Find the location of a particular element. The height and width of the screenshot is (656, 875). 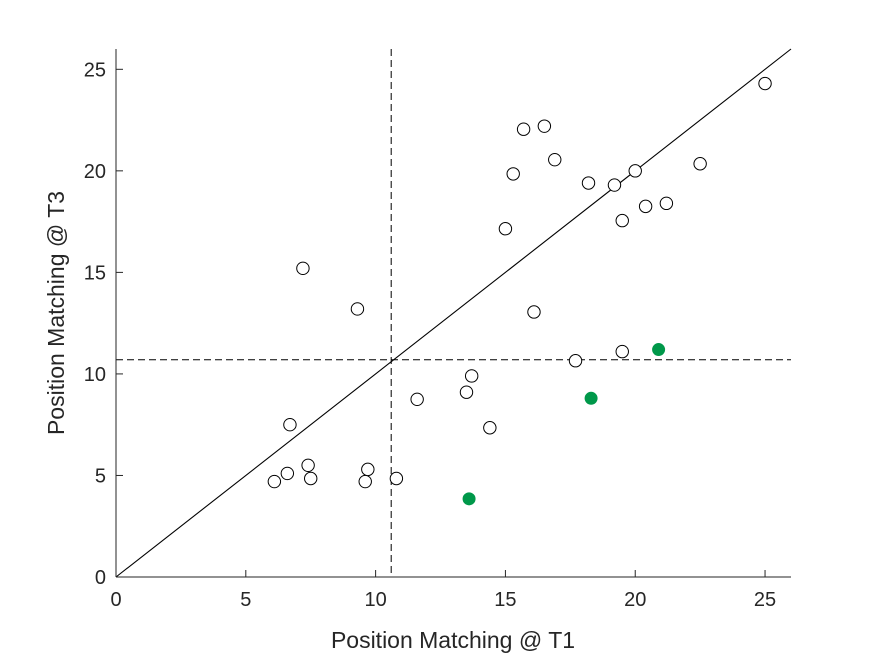

y-tick-label: 25 is located at coordinates (95, 70).